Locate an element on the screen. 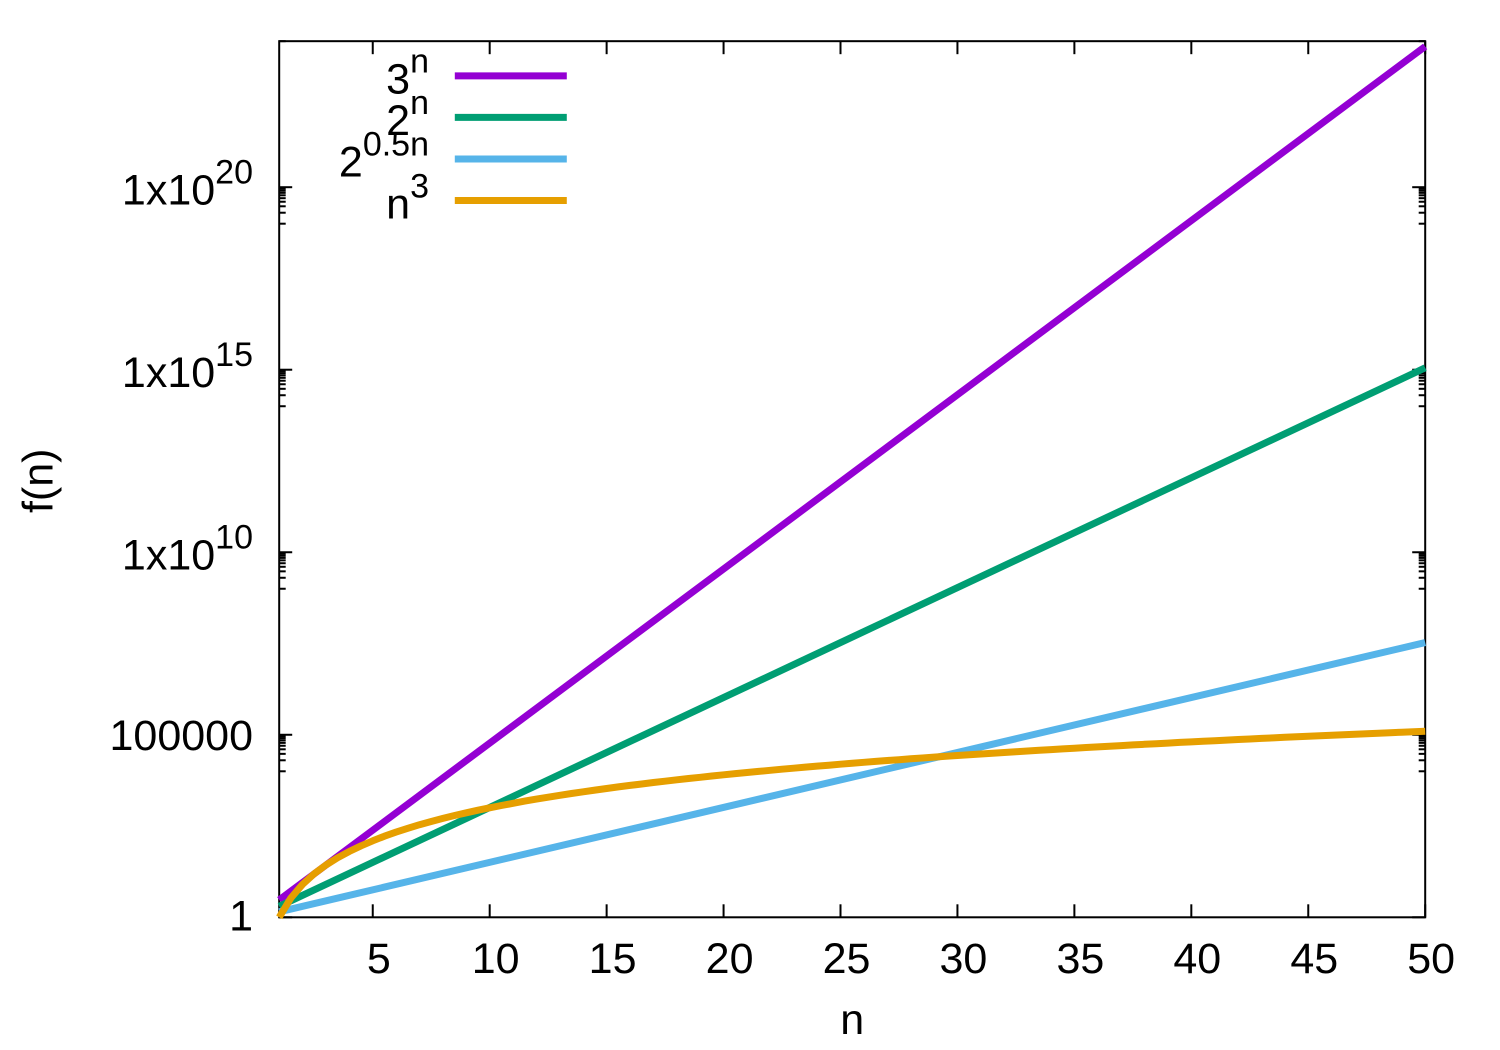  svg-text: 100000 is located at coordinates (182, 736).